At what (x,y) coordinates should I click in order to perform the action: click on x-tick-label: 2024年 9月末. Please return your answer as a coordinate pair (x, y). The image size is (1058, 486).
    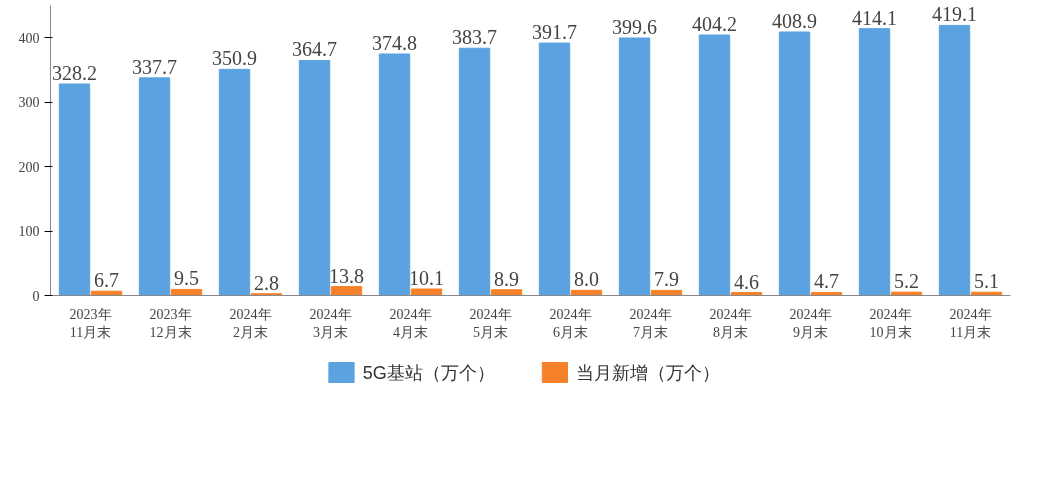
    Looking at the image, I should click on (810, 323).